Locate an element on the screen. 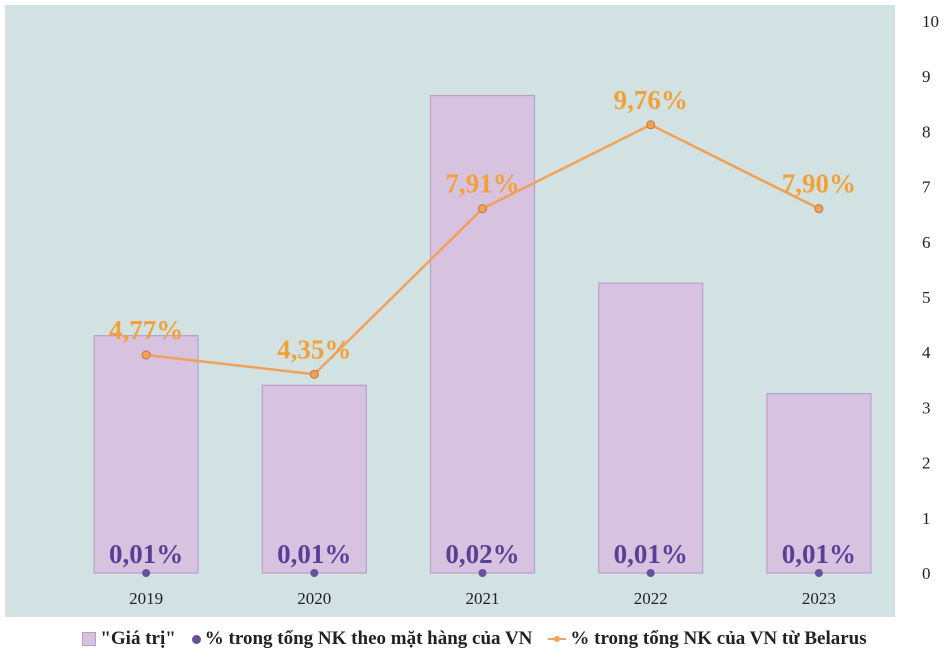 Image resolution: width=949 pixels, height=669 pixels. legend-dots-label: % trong tổng NK theo mặt hàng của VN is located at coordinates (368, 638).